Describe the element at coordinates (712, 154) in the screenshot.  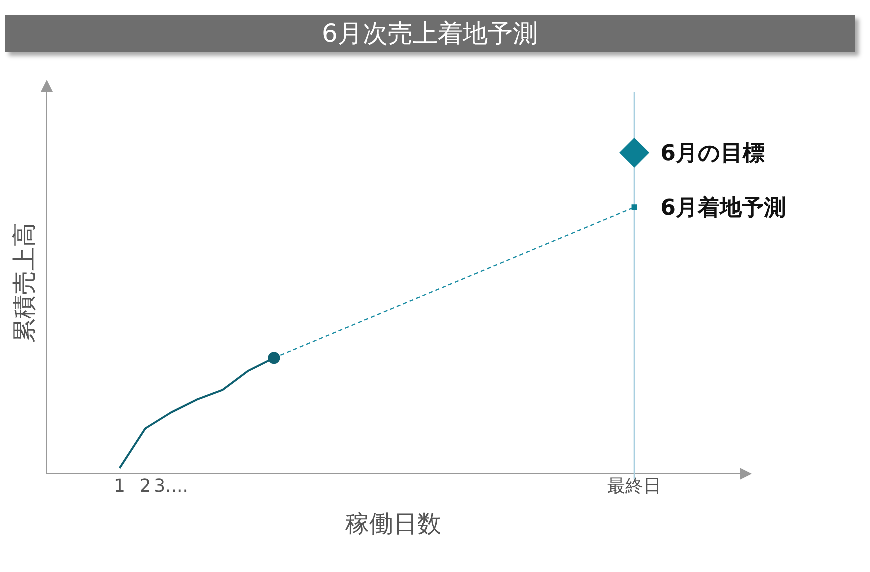
I see `series-label: 6月の目標` at that location.